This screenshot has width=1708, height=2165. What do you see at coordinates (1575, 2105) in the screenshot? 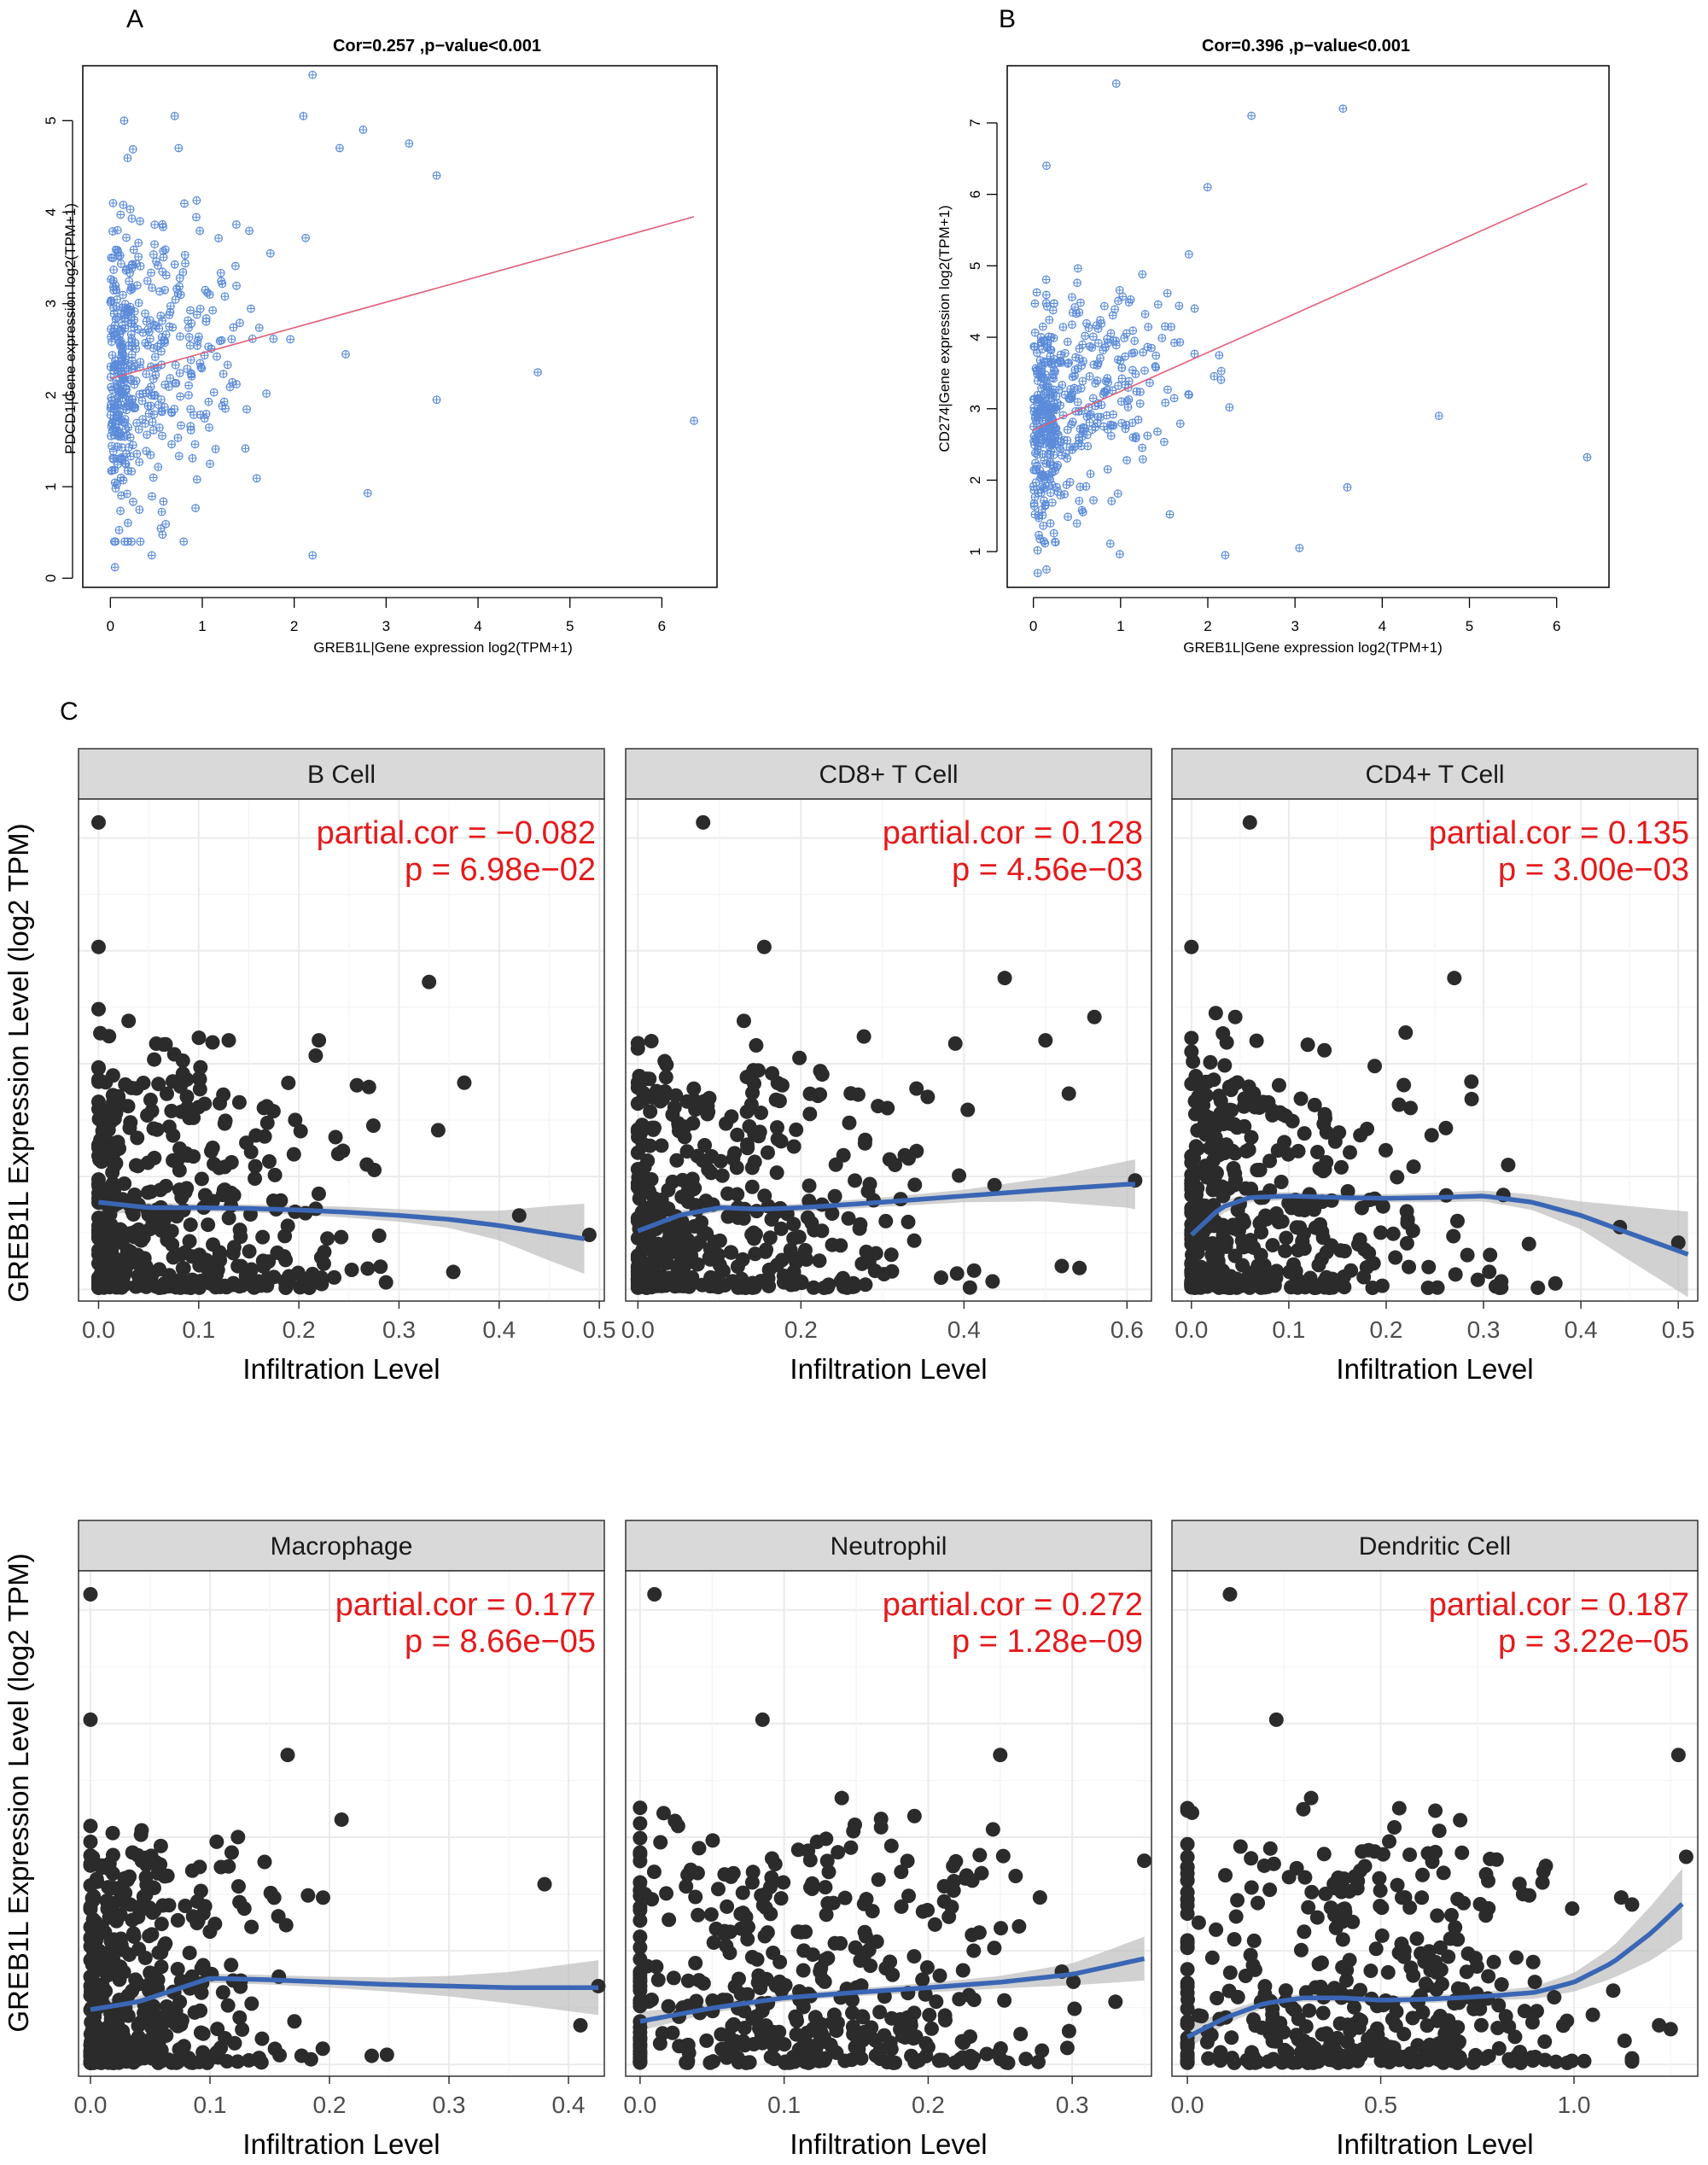
I see `x-tick-label: 1.0` at bounding box center [1575, 2105].